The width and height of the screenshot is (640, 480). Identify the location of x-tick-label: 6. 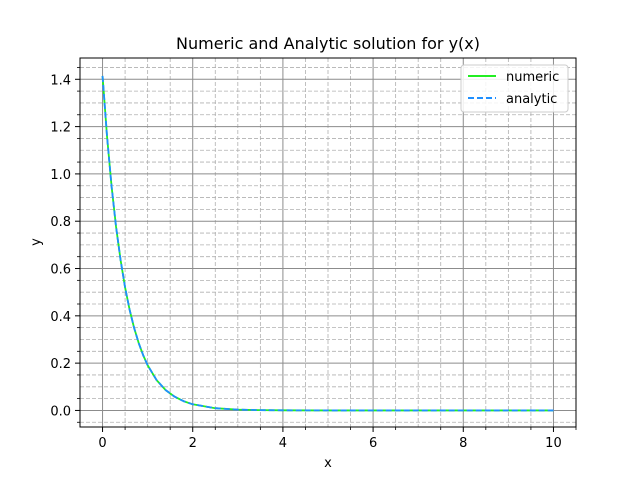
(373, 443).